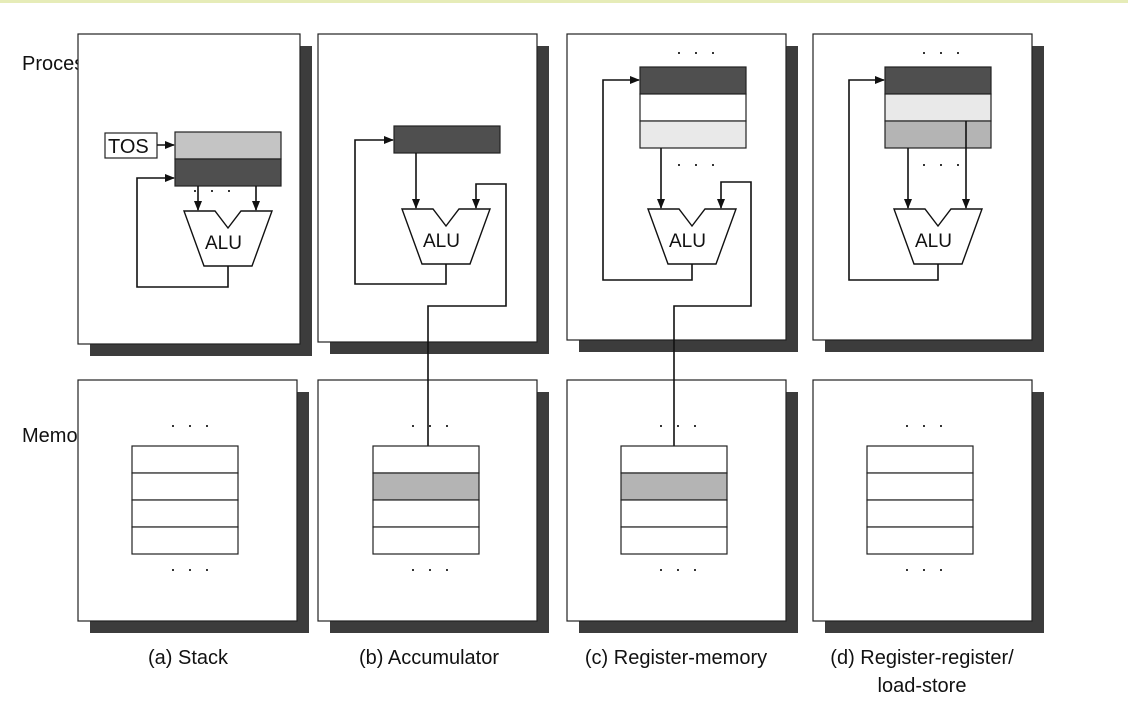 Image resolution: width=1128 pixels, height=708 pixels. What do you see at coordinates (697, 164) in the screenshot?
I see `regmem-reg-ellipsis-bottom: · · ·` at bounding box center [697, 164].